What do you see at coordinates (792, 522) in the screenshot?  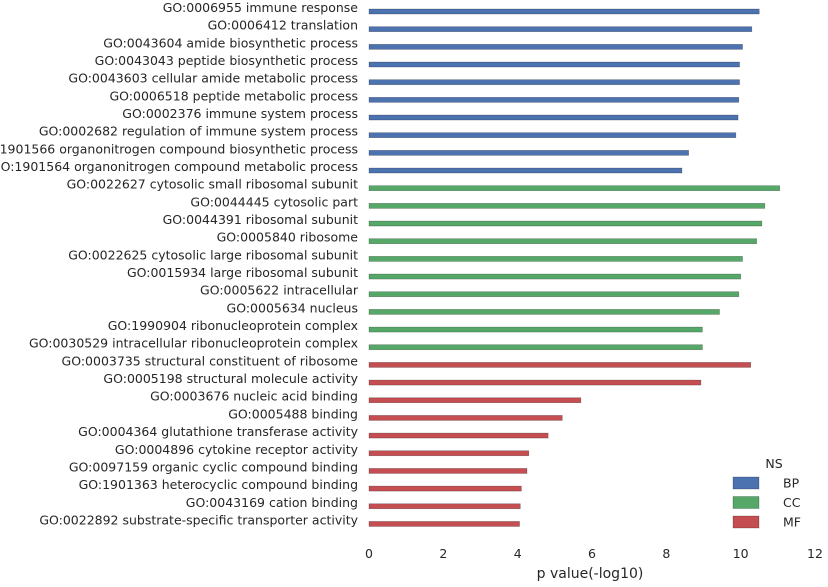 I see `legend-label: MF` at bounding box center [792, 522].